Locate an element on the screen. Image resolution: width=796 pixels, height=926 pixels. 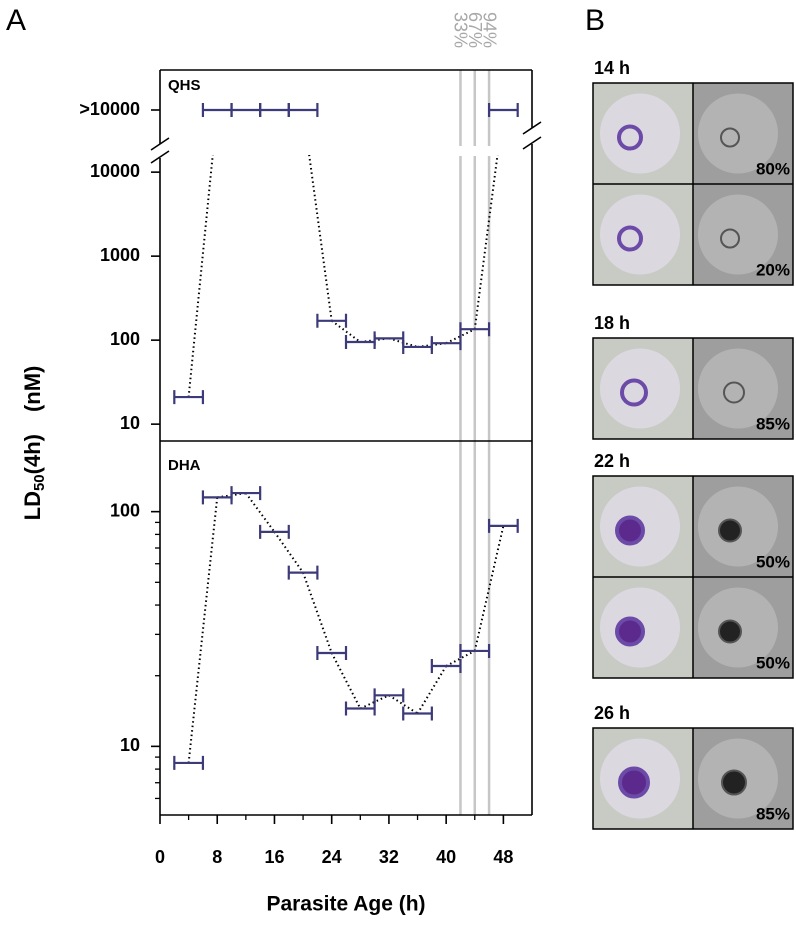
percent-label: 80% is located at coordinates (773, 168).